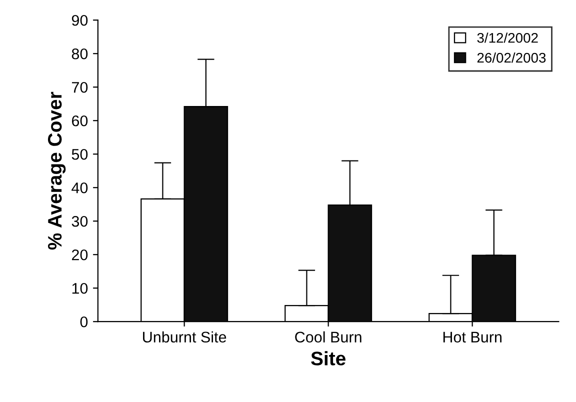  Describe the element at coordinates (328, 358) in the screenshot. I see `x-axis-title: Site` at that location.